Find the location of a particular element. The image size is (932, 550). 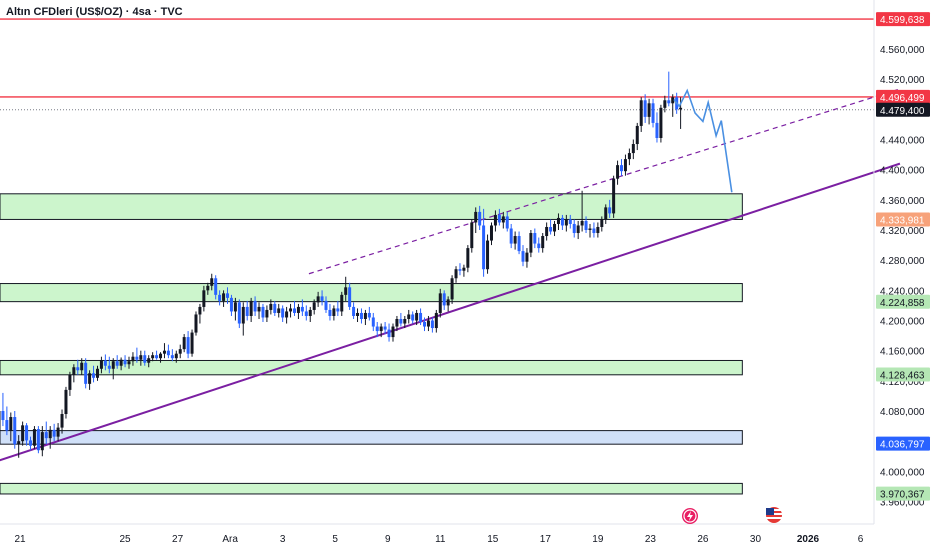

price-label: 4.333,981 is located at coordinates (902, 220).